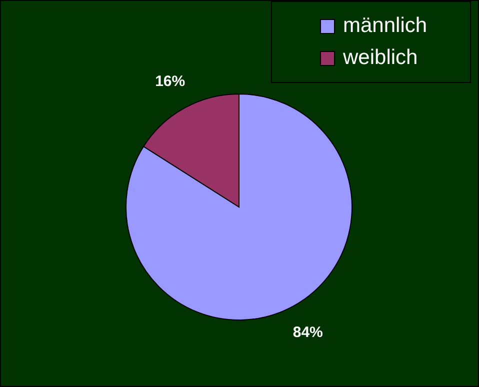 The width and height of the screenshot is (479, 387). What do you see at coordinates (385, 26) in the screenshot?
I see `legend-label: männlich` at bounding box center [385, 26].